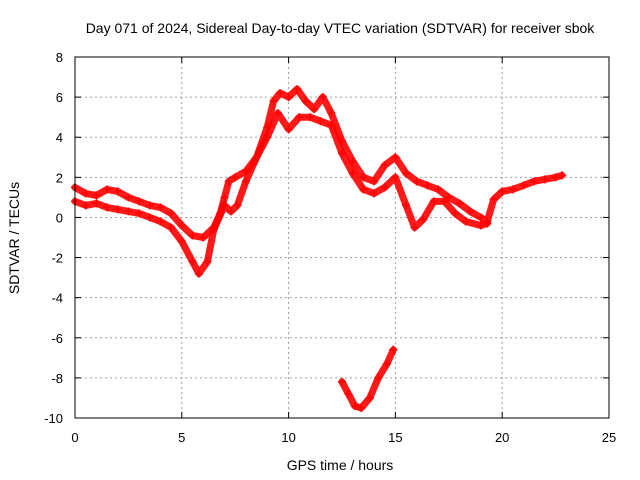 This screenshot has width=640, height=480. What do you see at coordinates (340, 465) in the screenshot?
I see `x-axis-label: GPS time / hours` at bounding box center [340, 465].